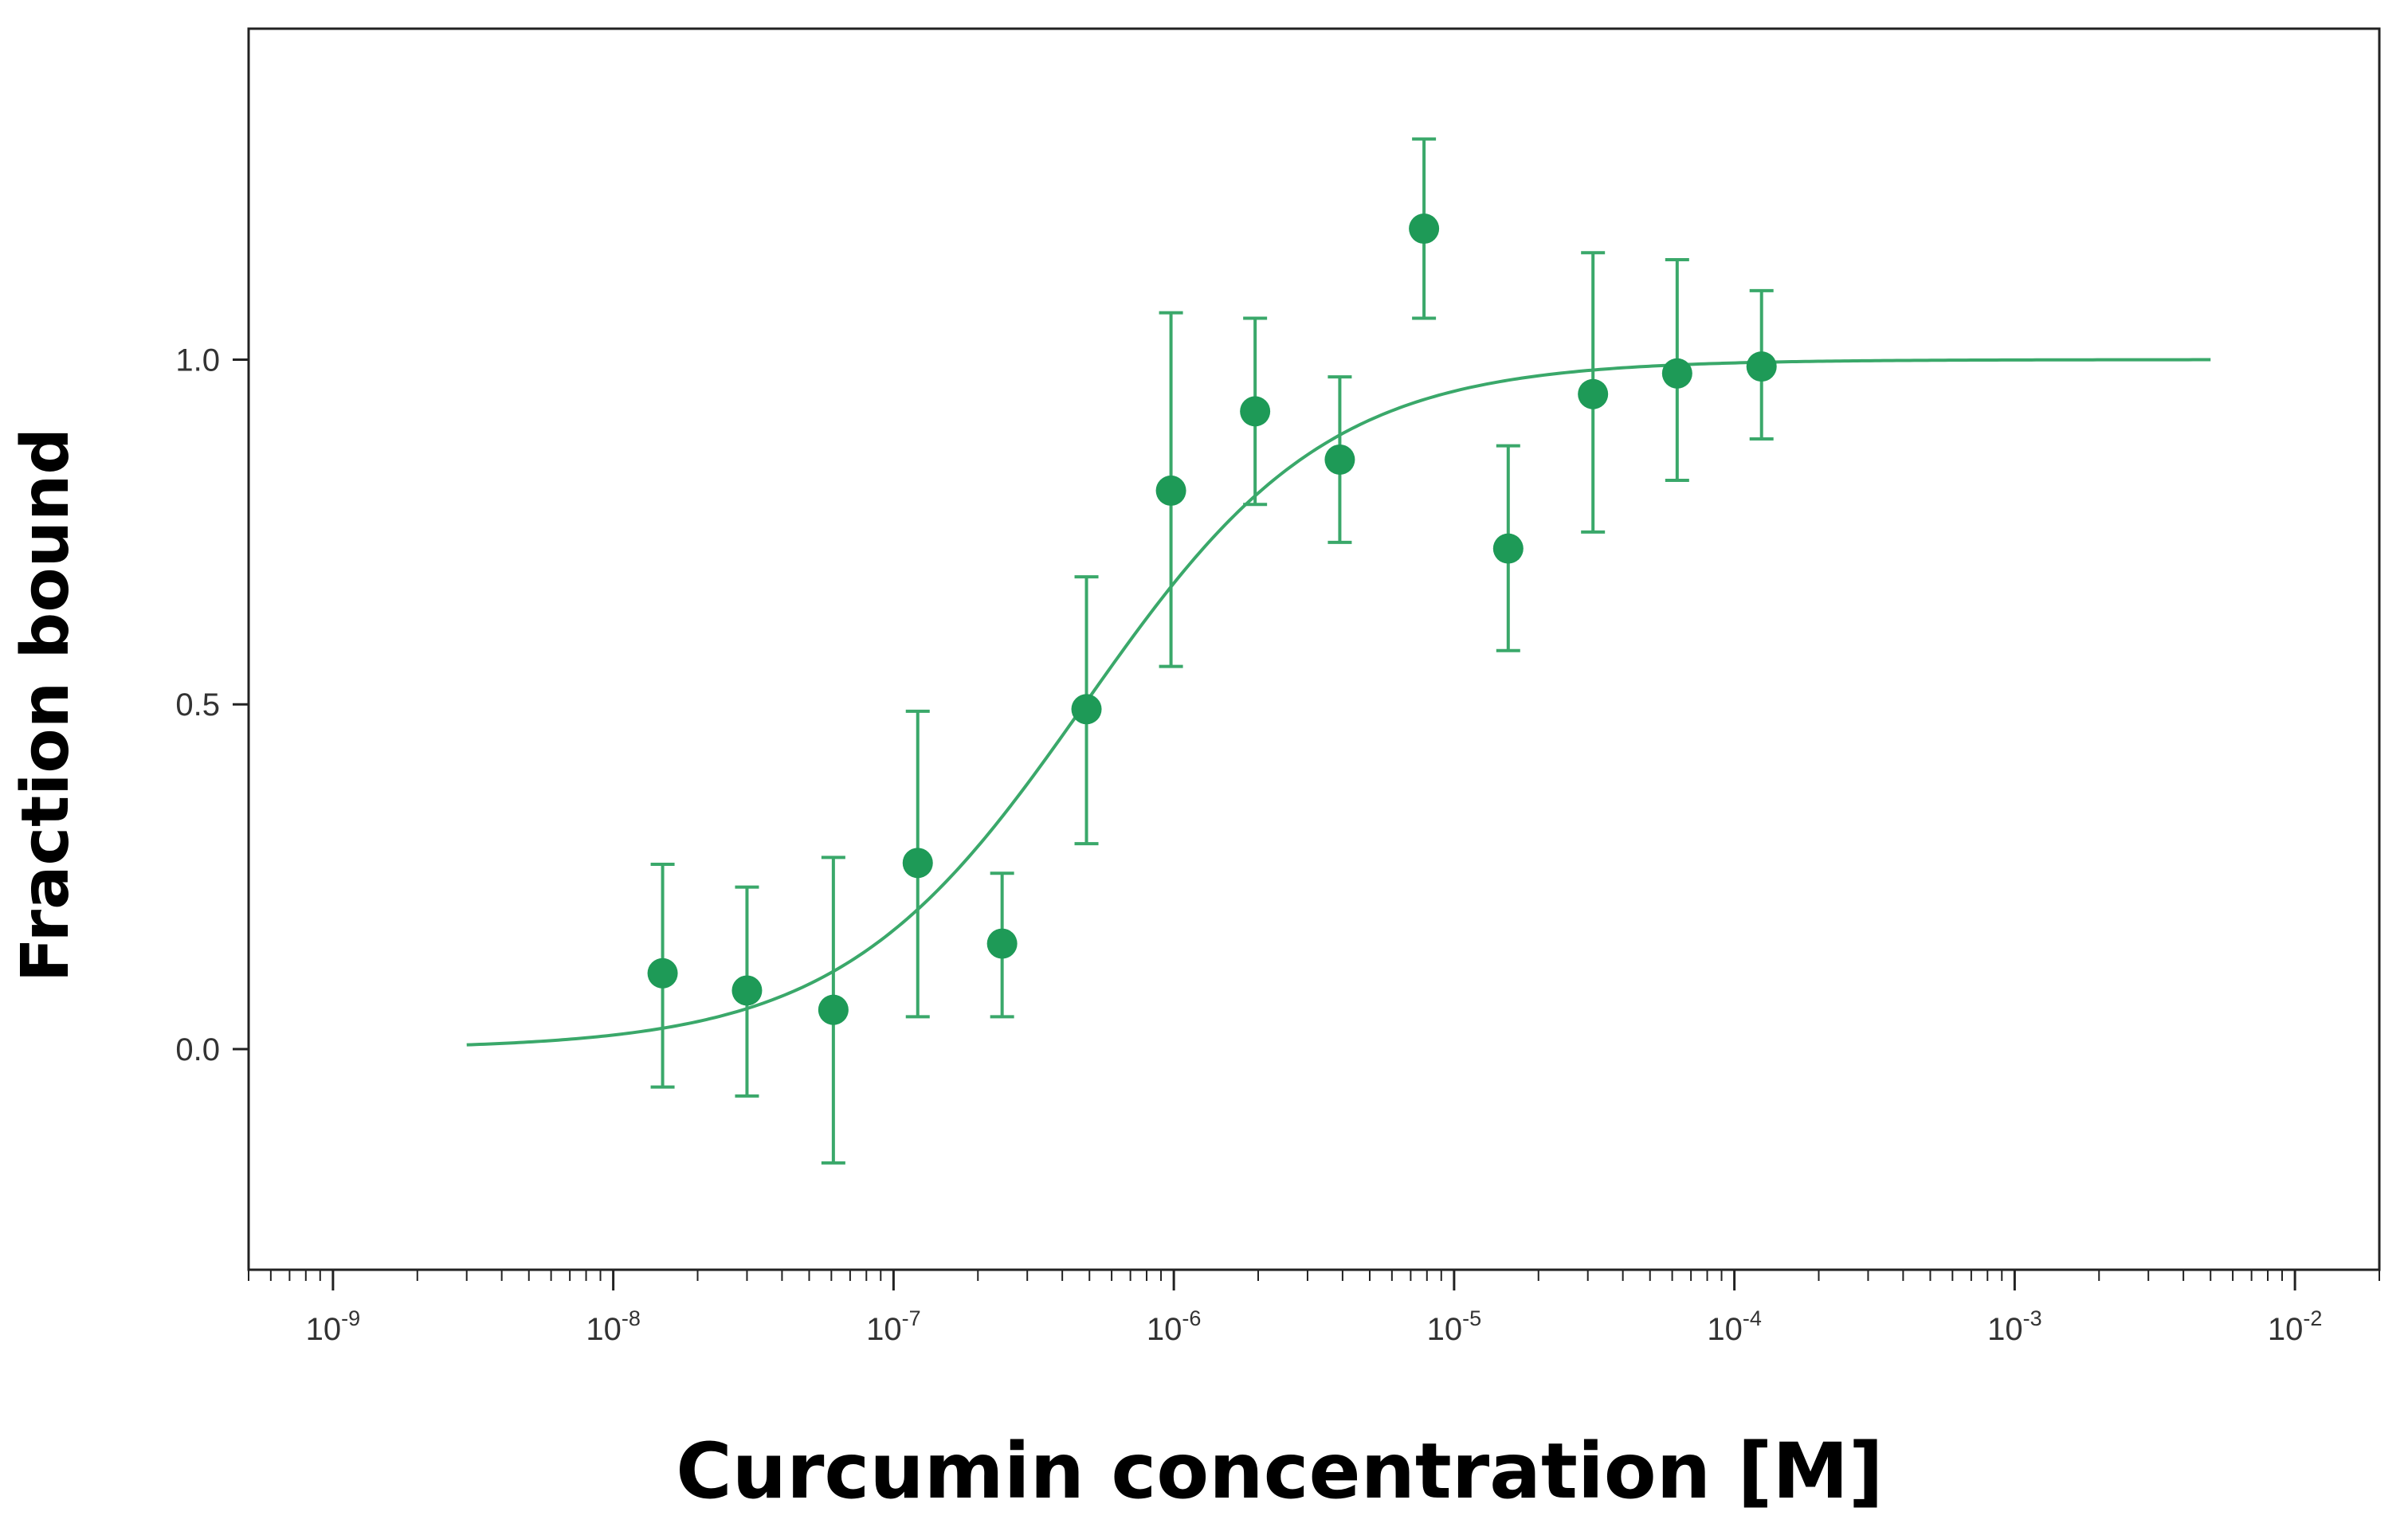 Image resolution: width=2408 pixels, height=1539 pixels. Describe the element at coordinates (1314, 1308) in the screenshot. I see `x-axis: 10⁻⁹ 10⁻⁸ 10⁻⁷ 10⁻⁶ 10⁻⁵ 10⁻⁴ 10⁻³ 10⁻²` at that location.